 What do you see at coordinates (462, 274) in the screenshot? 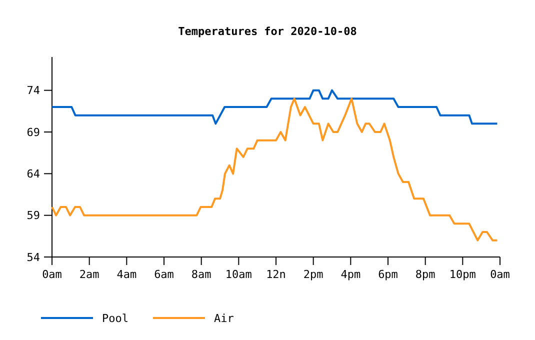
I see `x-tick-label: 10pm` at bounding box center [462, 274].